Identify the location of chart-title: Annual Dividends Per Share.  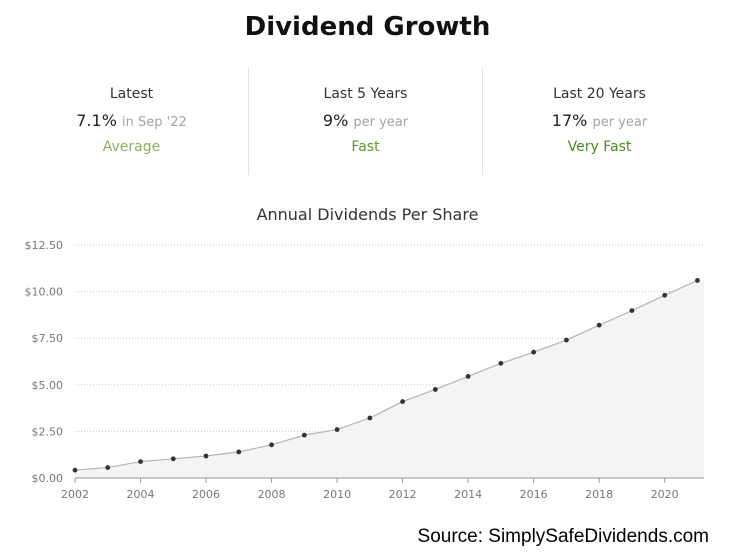
(367, 214).